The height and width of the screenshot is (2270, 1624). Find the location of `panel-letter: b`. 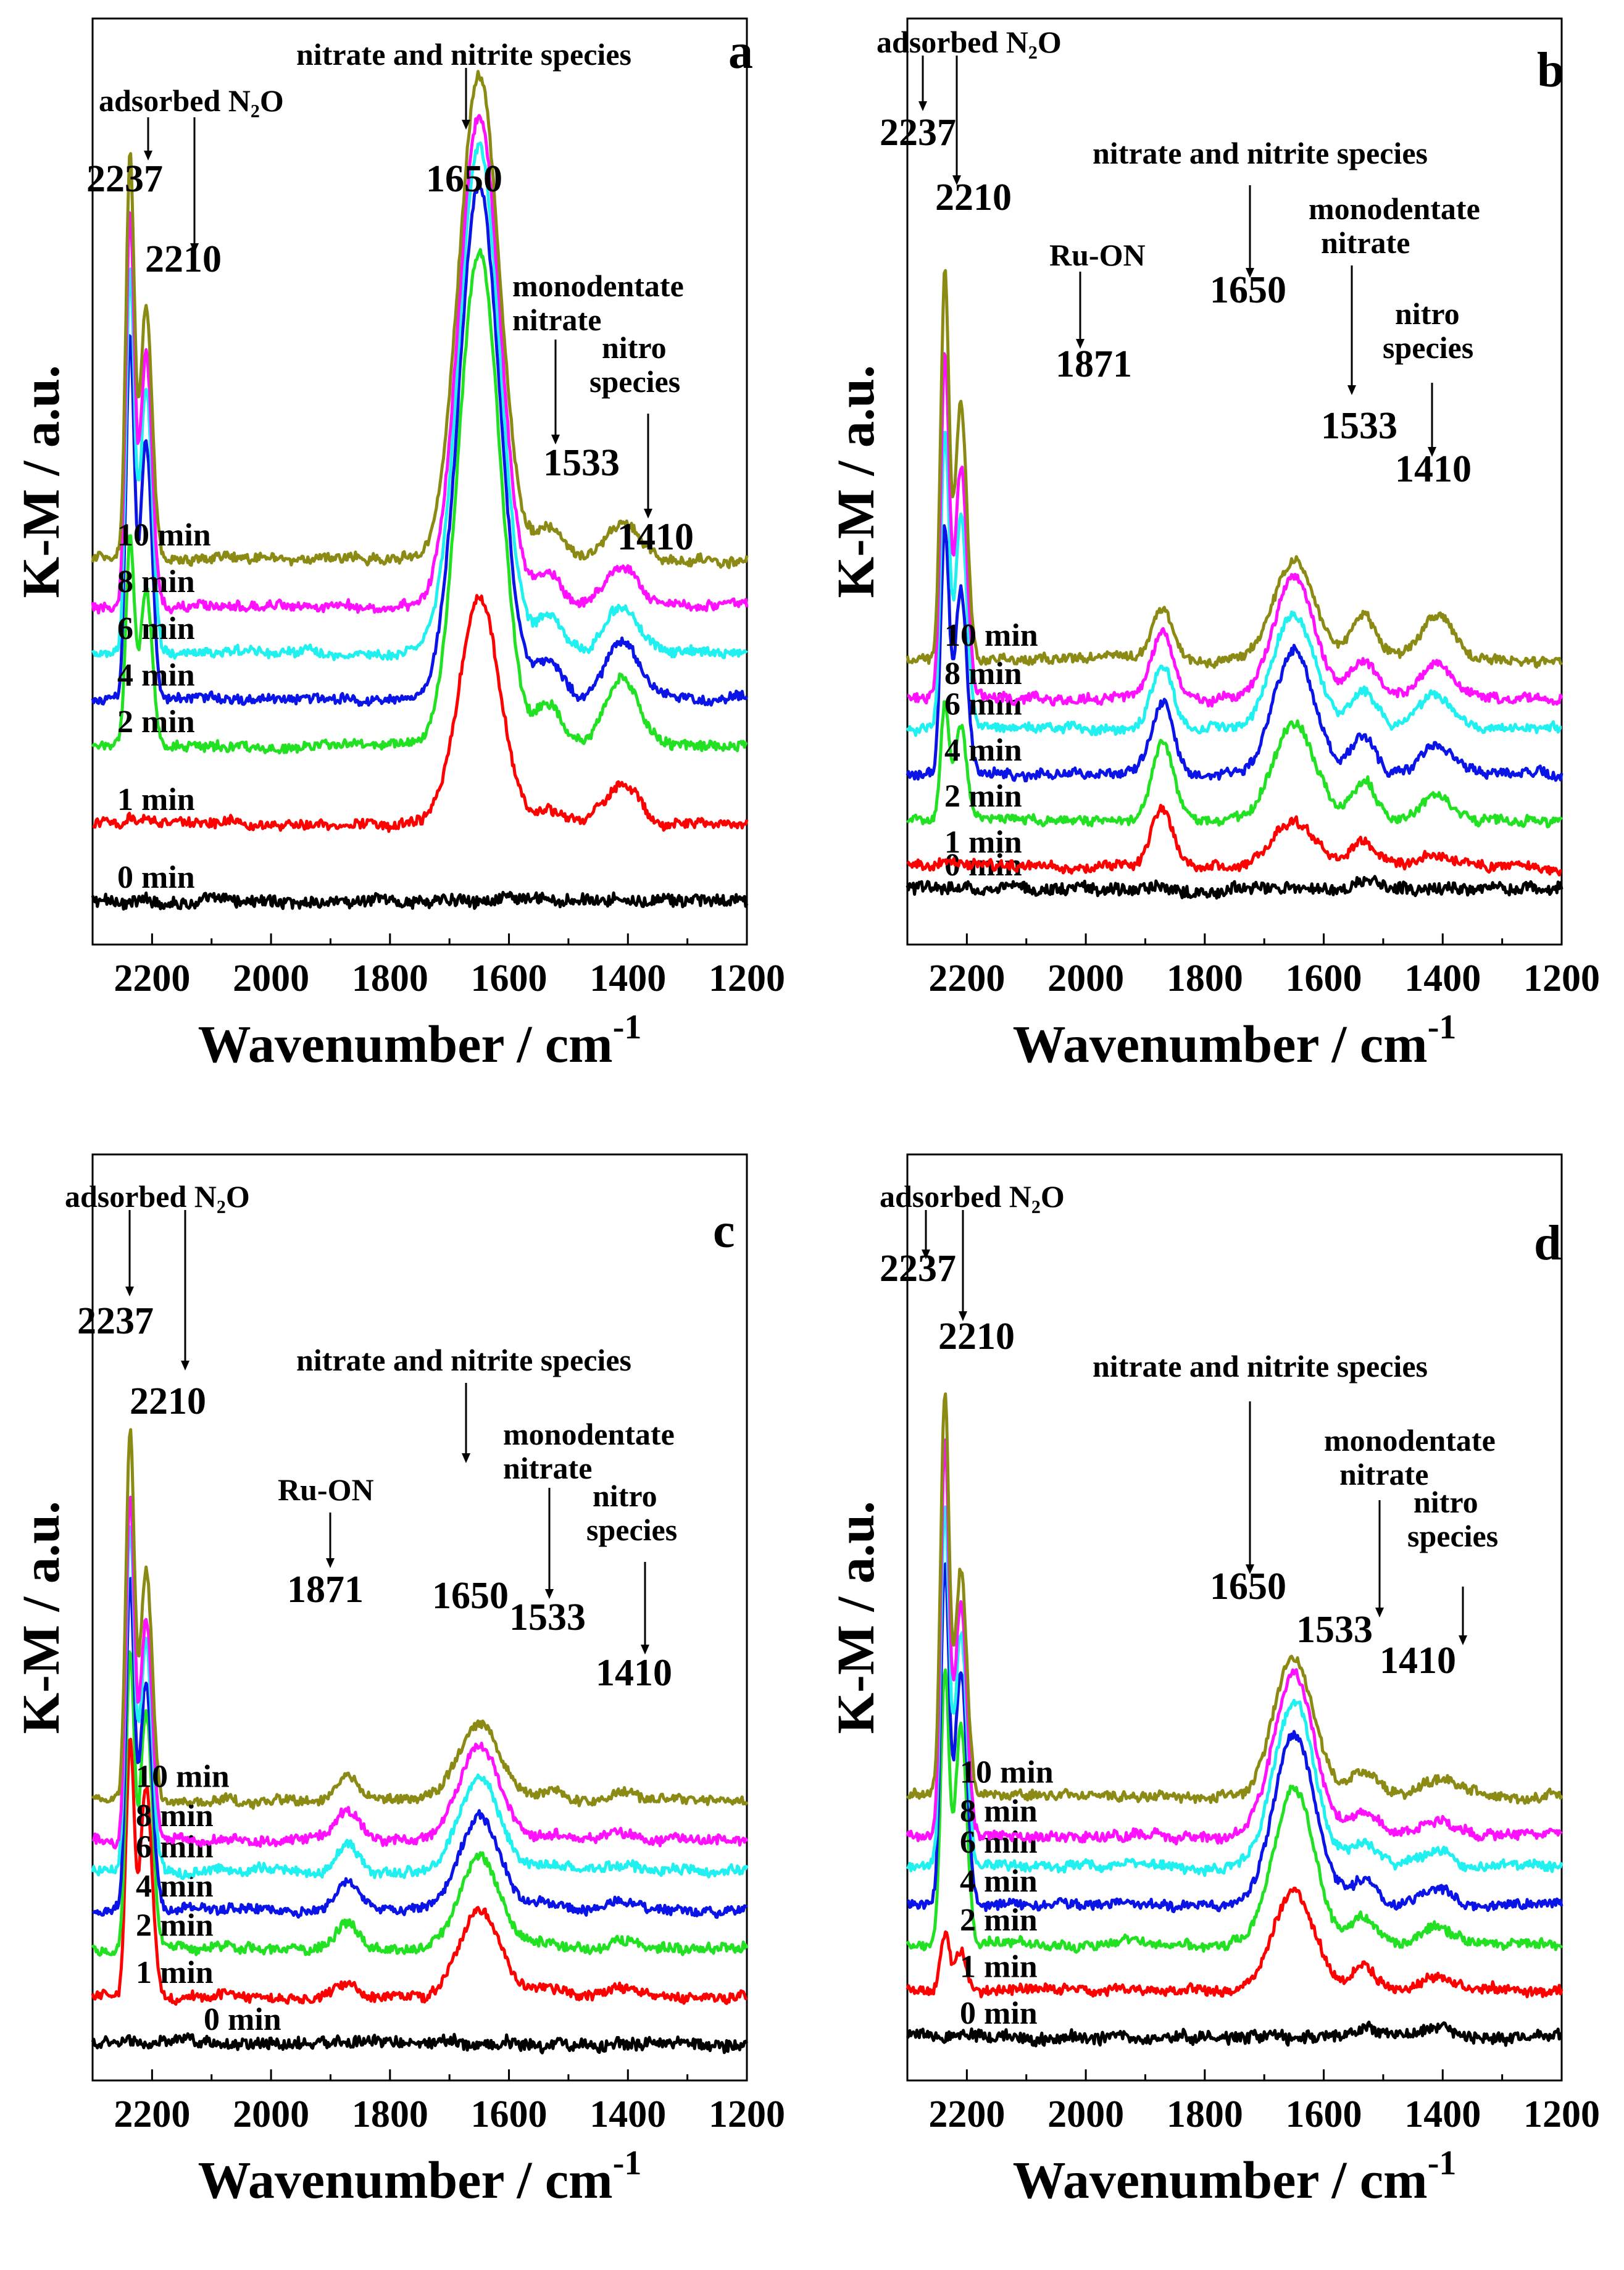

panel-letter: b is located at coordinates (1551, 70).